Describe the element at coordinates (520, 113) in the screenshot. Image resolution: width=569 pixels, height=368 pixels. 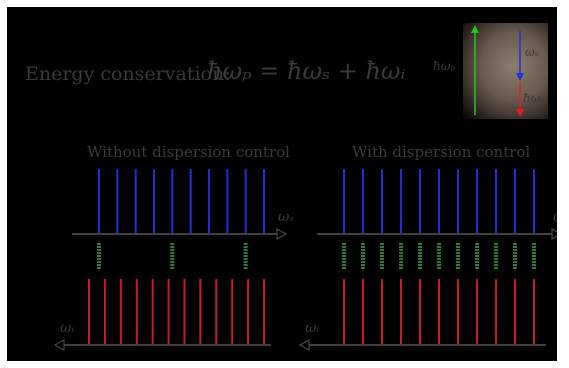
I see `idler-arrow-head` at that location.